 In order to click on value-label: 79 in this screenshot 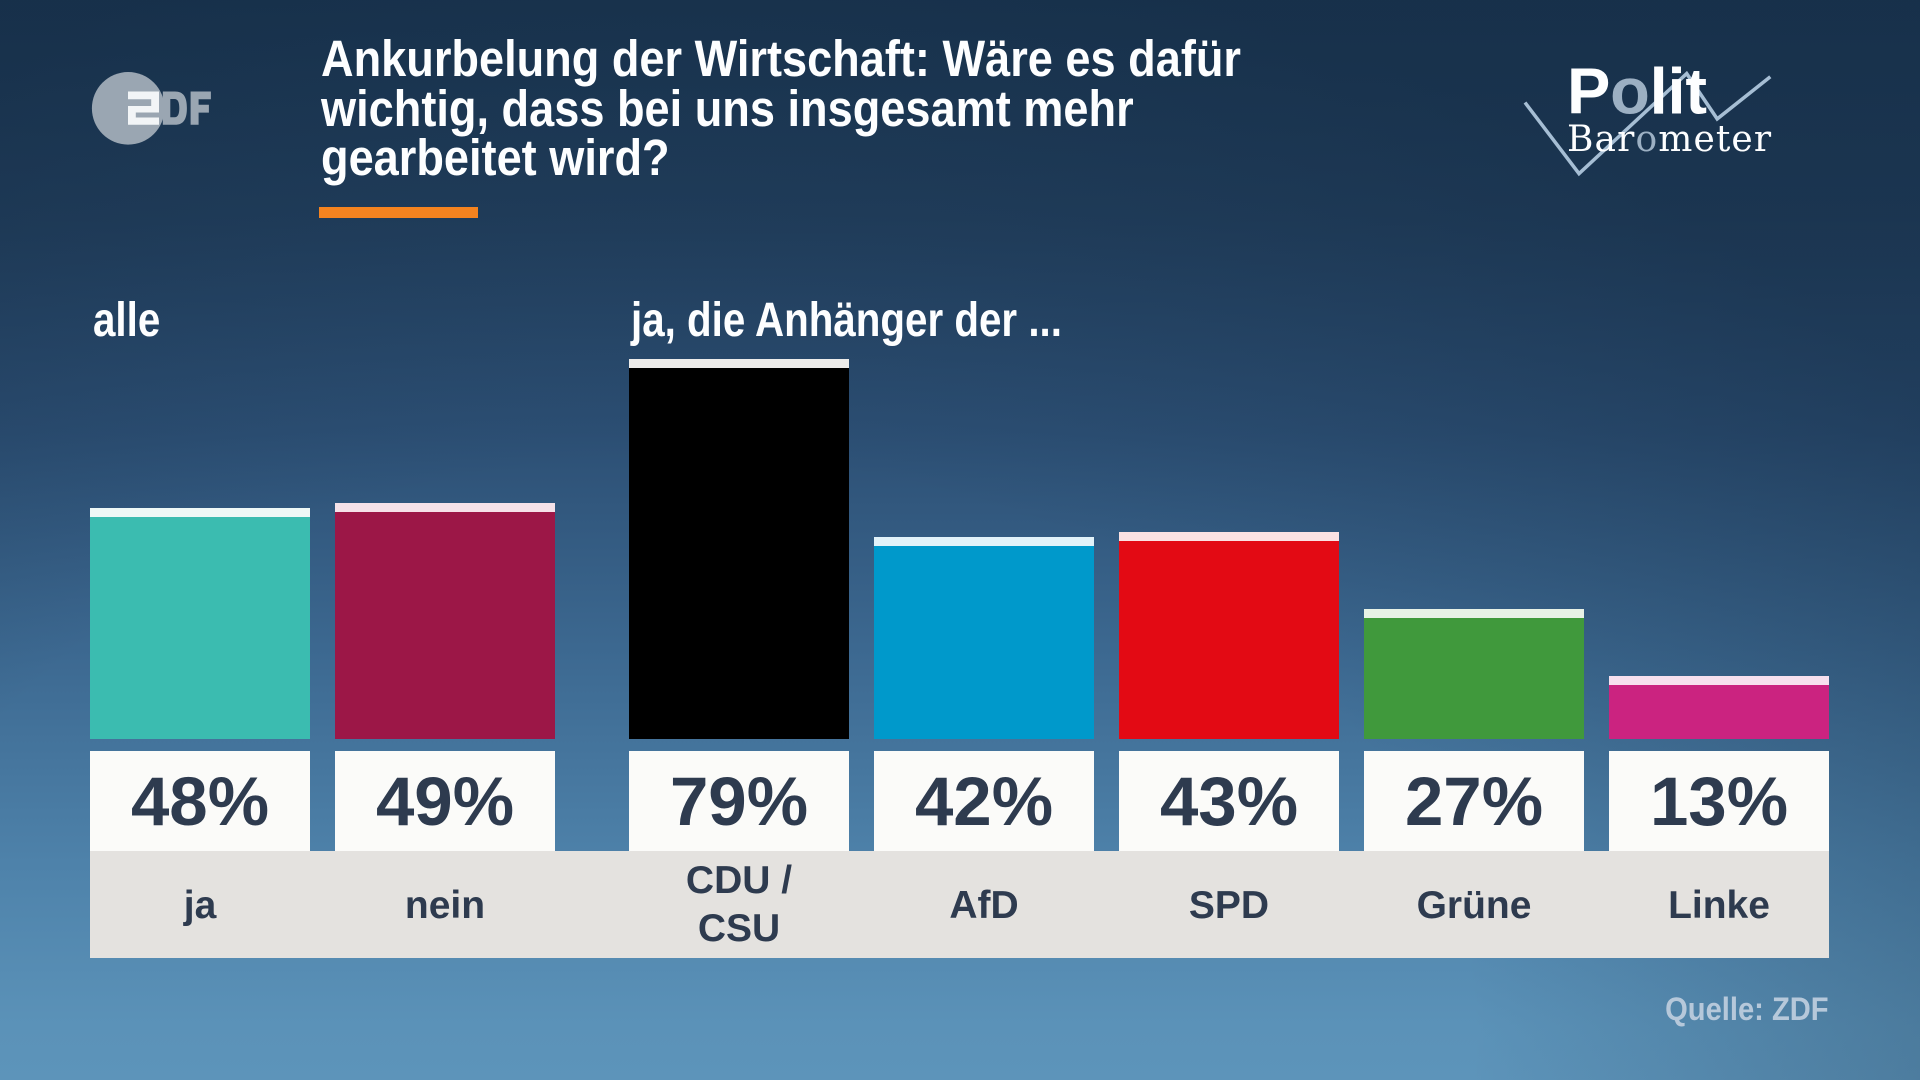, I will do `click(708, 801)`.